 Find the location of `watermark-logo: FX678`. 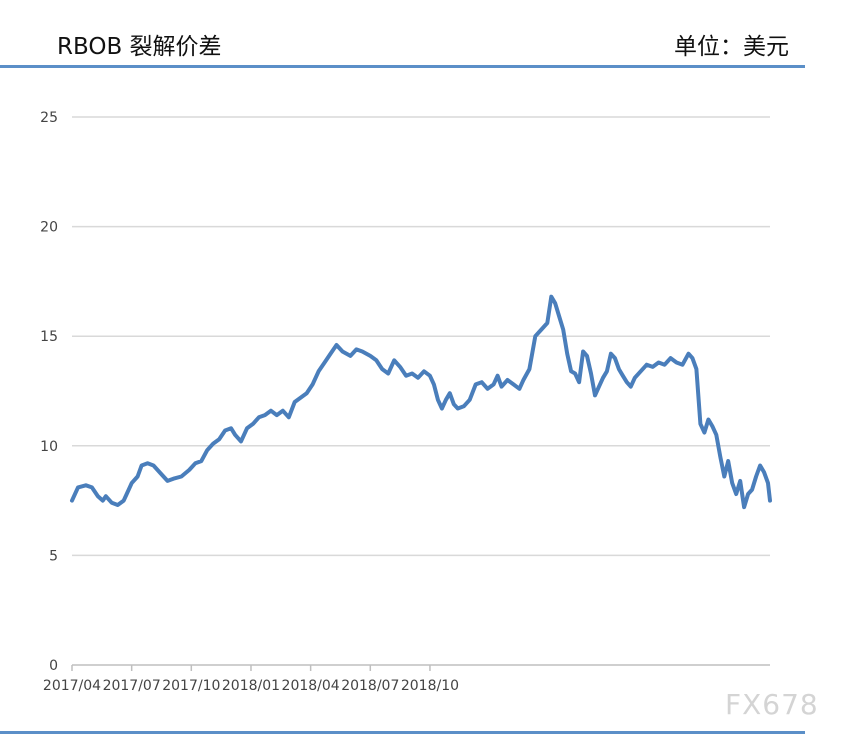

watermark-logo: FX678 is located at coordinates (772, 704).